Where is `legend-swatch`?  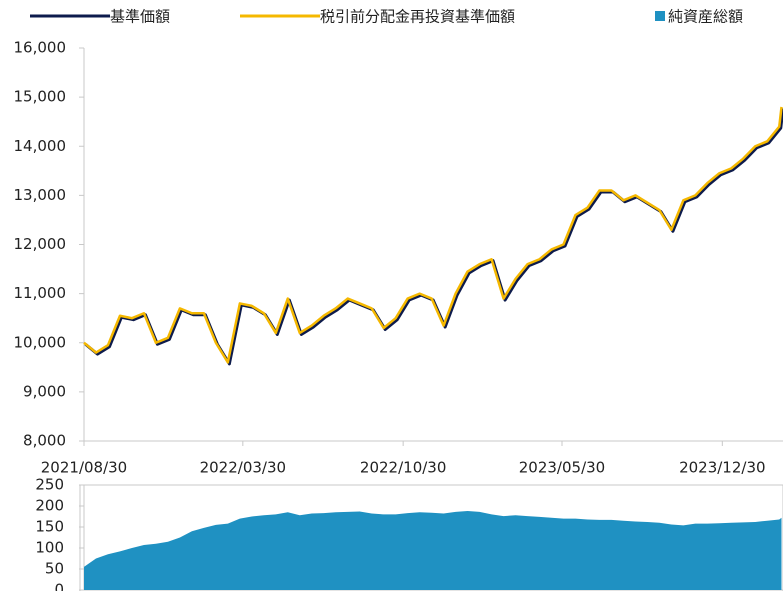 legend-swatch is located at coordinates (660, 16).